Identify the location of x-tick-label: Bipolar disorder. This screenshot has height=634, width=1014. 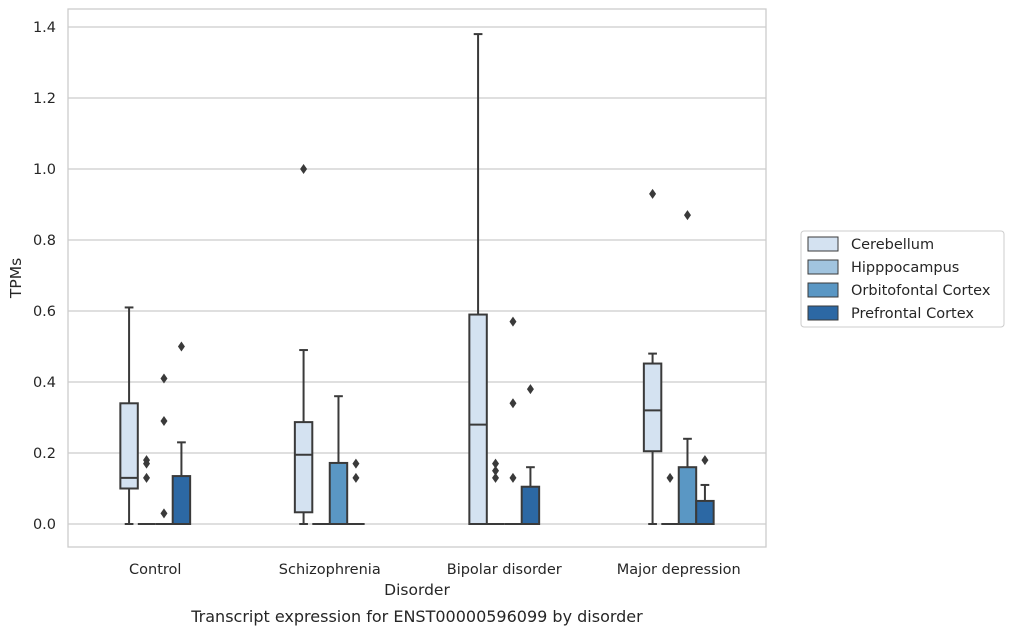
(504, 570).